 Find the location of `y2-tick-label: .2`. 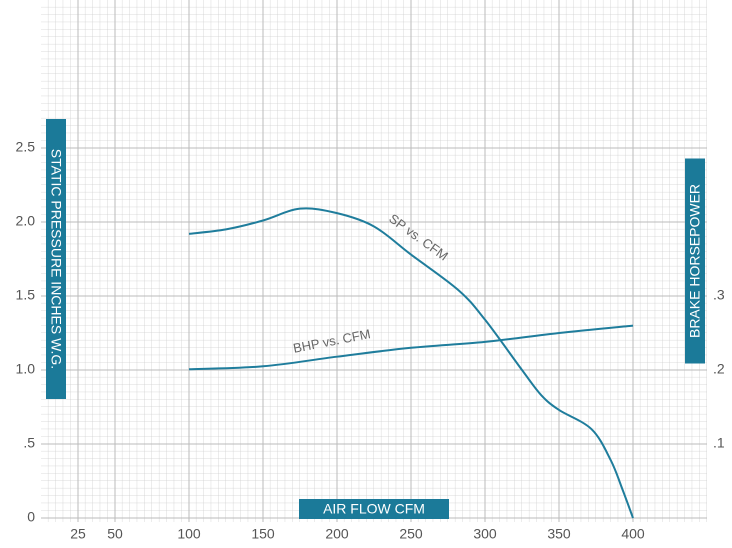

y2-tick-label: .2 is located at coordinates (719, 369).